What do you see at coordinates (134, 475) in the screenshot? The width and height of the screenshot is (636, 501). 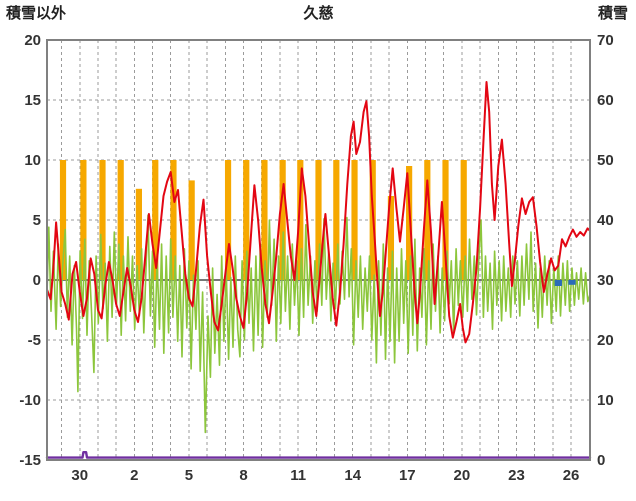 I see `x-tick-label: 2` at bounding box center [134, 475].